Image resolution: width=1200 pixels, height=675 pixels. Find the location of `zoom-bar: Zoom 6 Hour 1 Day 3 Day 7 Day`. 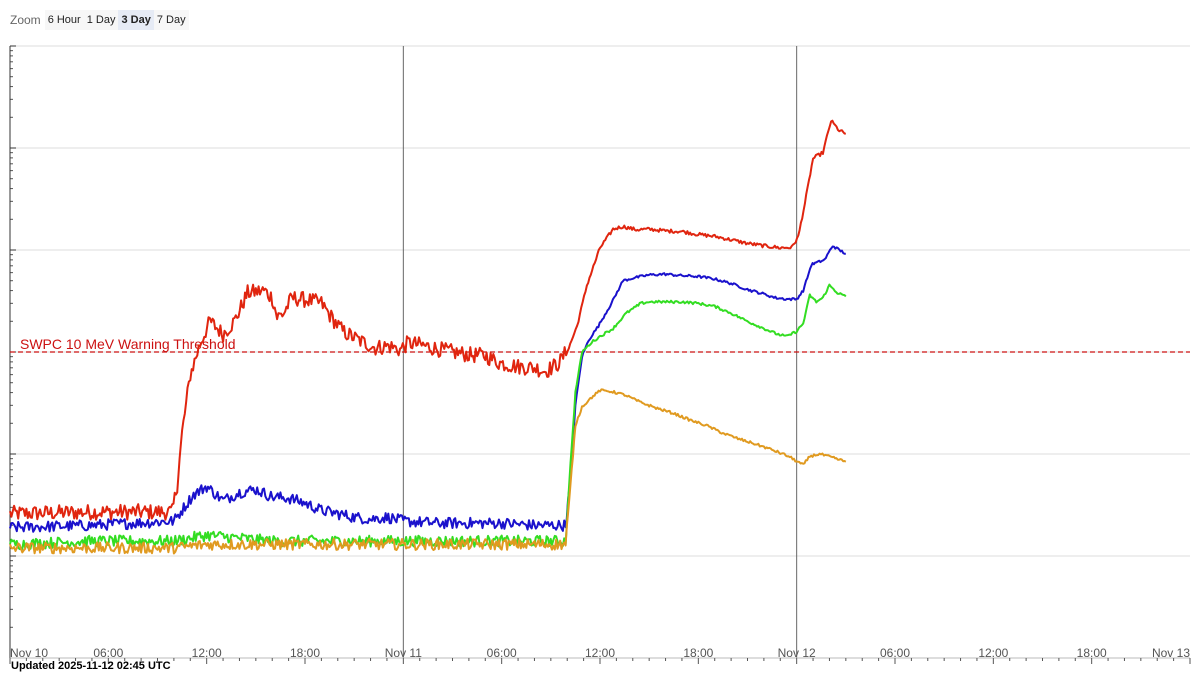

zoom-bar: Zoom 6 Hour 1 Day 3 Day 7 Day is located at coordinates (99, 20).